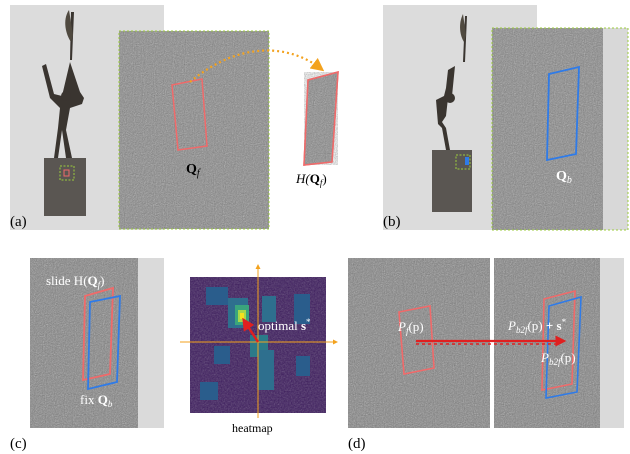 This screenshot has height=454, width=630. Describe the element at coordinates (392, 222) in the screenshot. I see `tag-b: (b)` at that location.